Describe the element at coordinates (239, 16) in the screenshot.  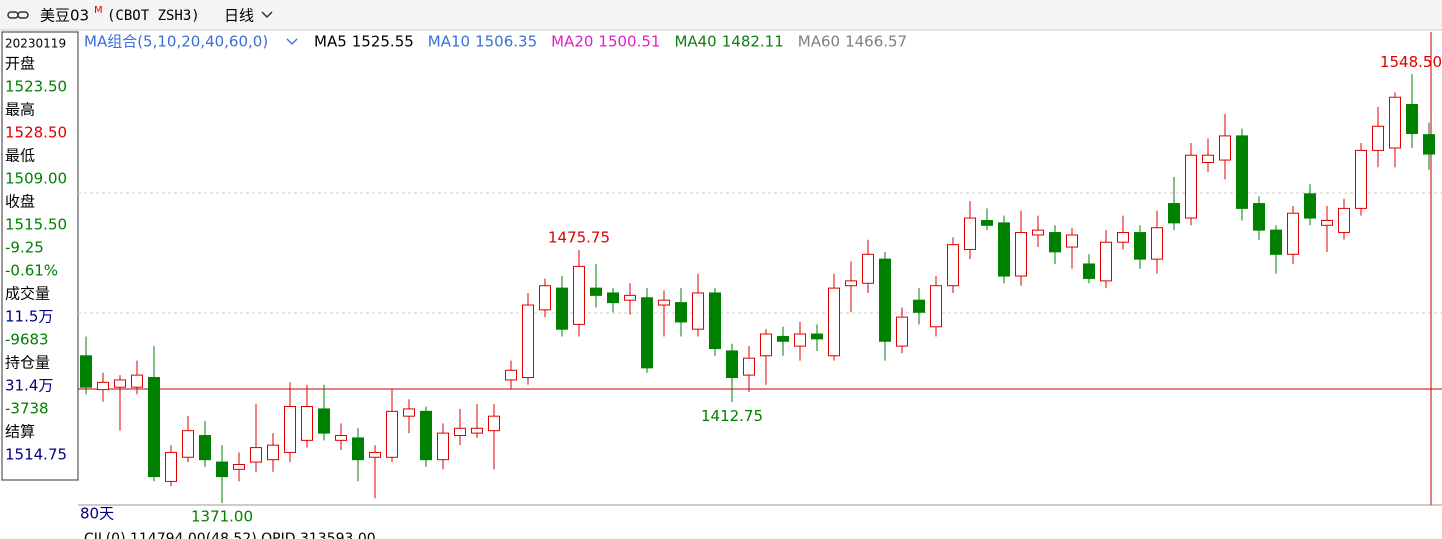
I see `period-select: 日线` at that location.